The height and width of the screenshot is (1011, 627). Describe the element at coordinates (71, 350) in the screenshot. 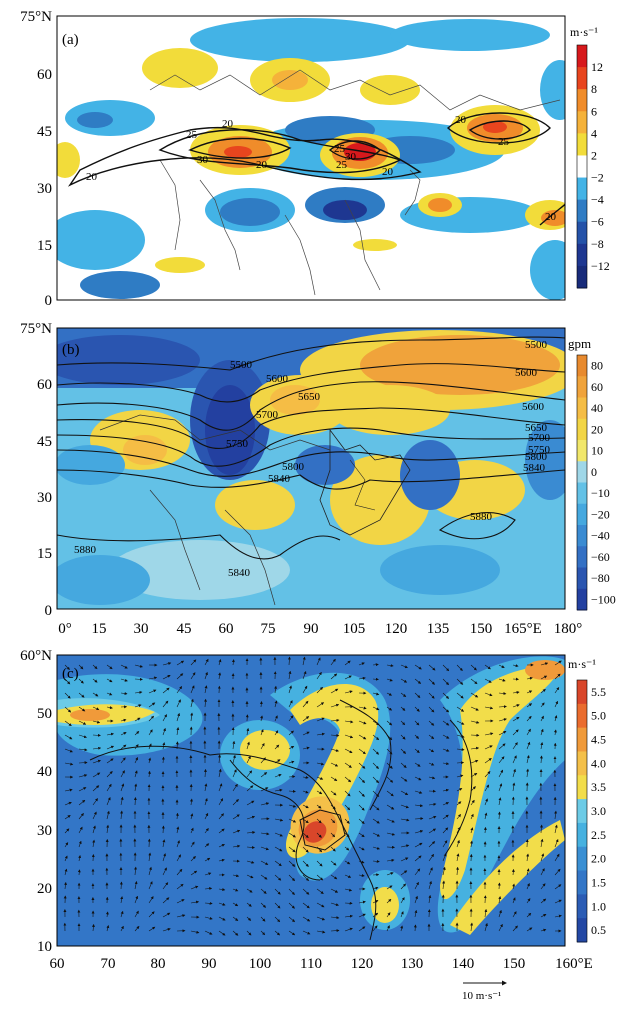

I see `panel-label: (b)` at that location.